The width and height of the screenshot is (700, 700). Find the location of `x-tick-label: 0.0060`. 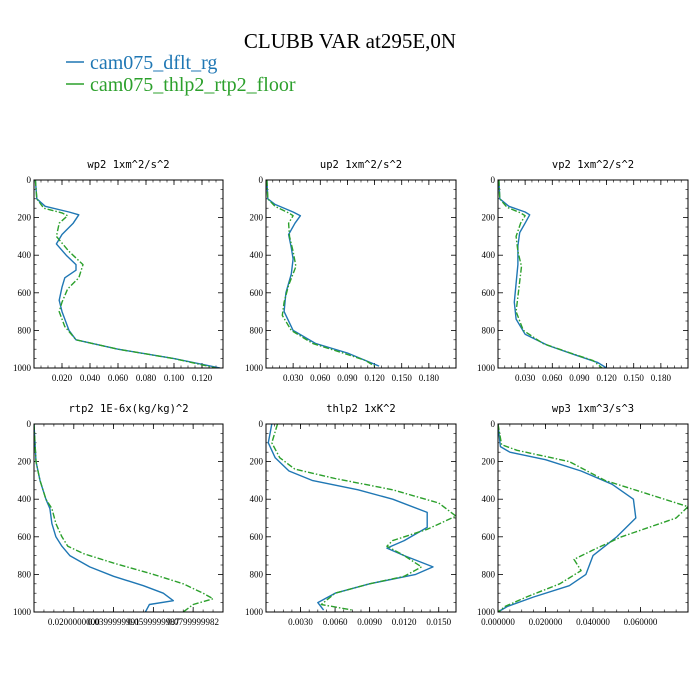

x-tick-label: 0.0060 is located at coordinates (335, 622).